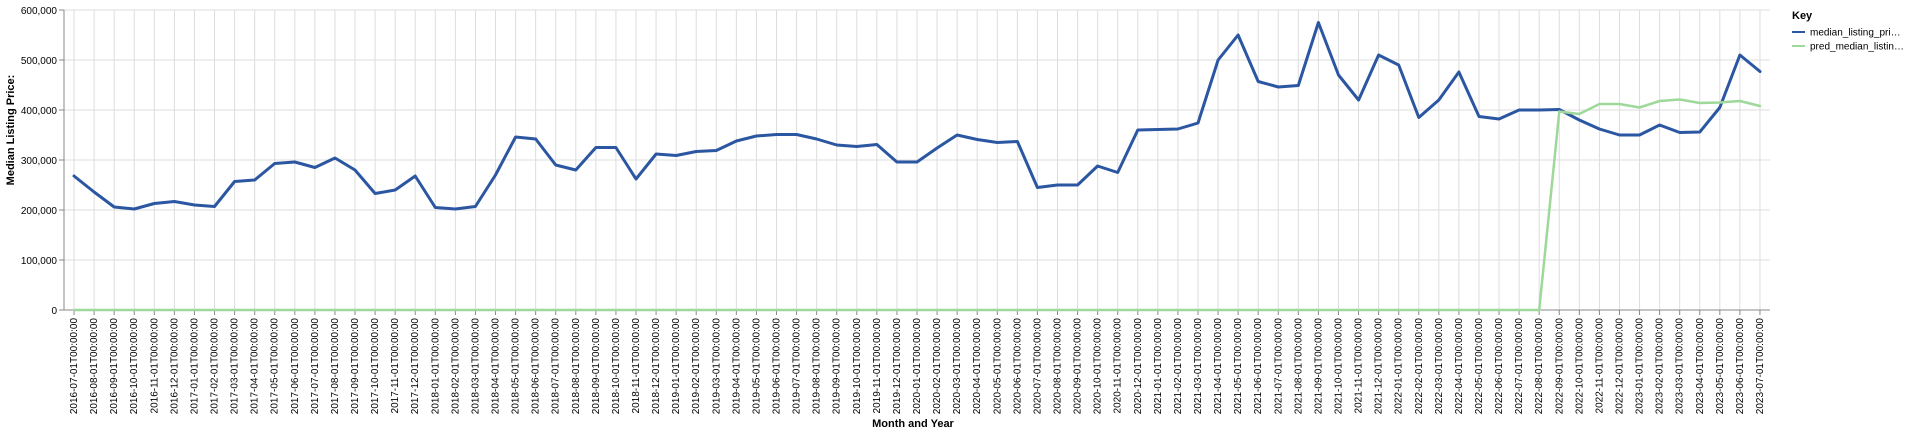 The height and width of the screenshot is (434, 1920). I want to click on x-tick-label: 2022-09-01T00:00:00, so click(1559, 366).